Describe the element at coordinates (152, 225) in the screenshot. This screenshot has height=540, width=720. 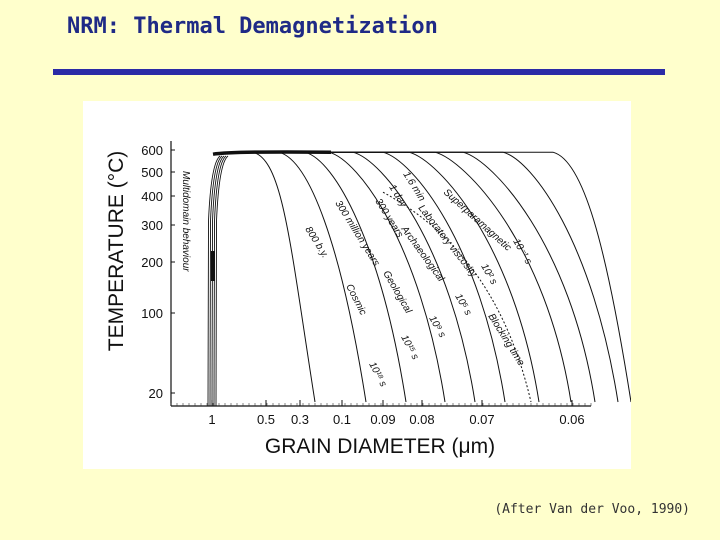
I see `y-tick-label: 300` at that location.